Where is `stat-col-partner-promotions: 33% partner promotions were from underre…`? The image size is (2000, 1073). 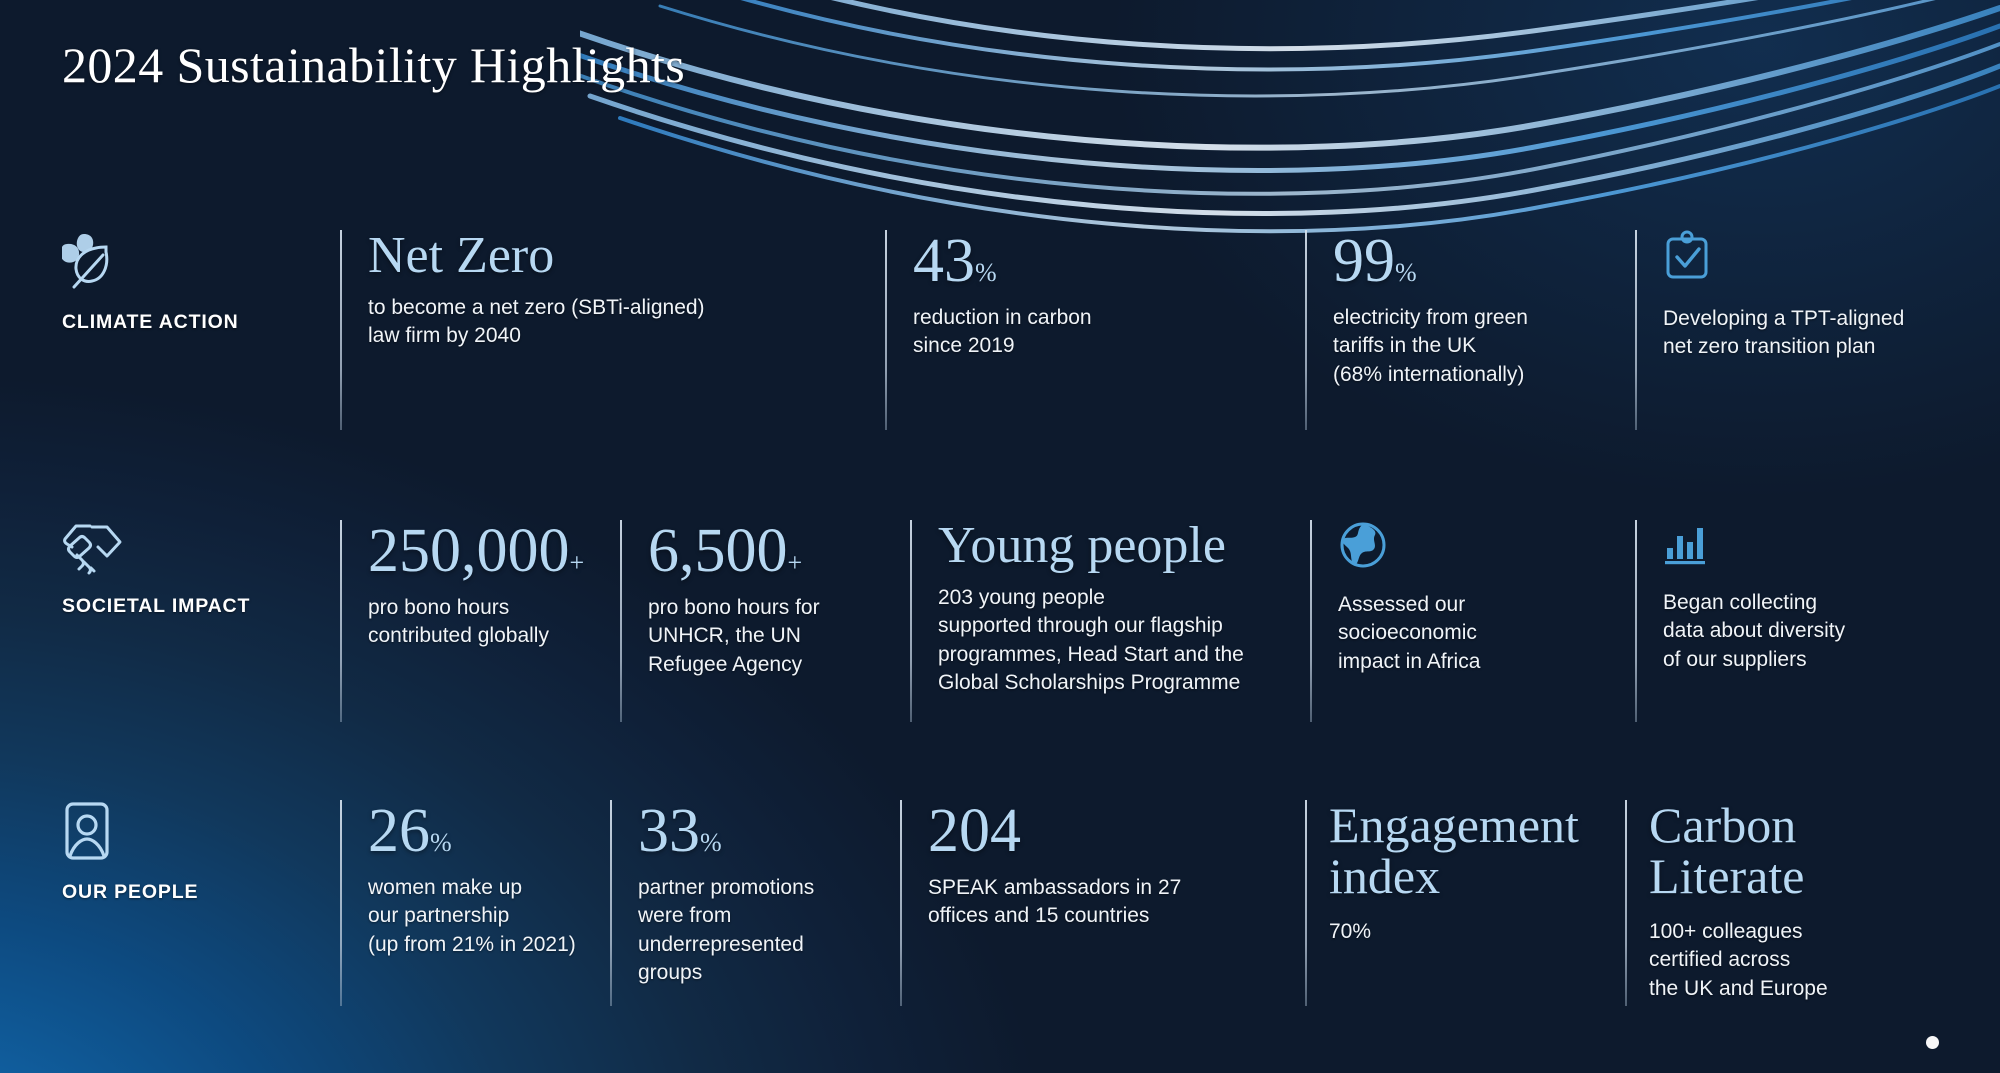
stat-col-partner-promotions: 33% partner promotions were from underre… is located at coordinates (755, 903).